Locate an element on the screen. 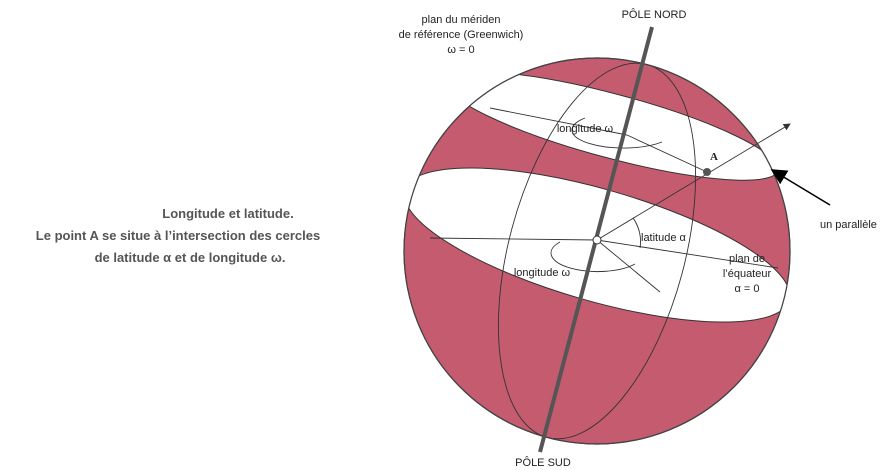  label: l’équateur is located at coordinates (747, 274).